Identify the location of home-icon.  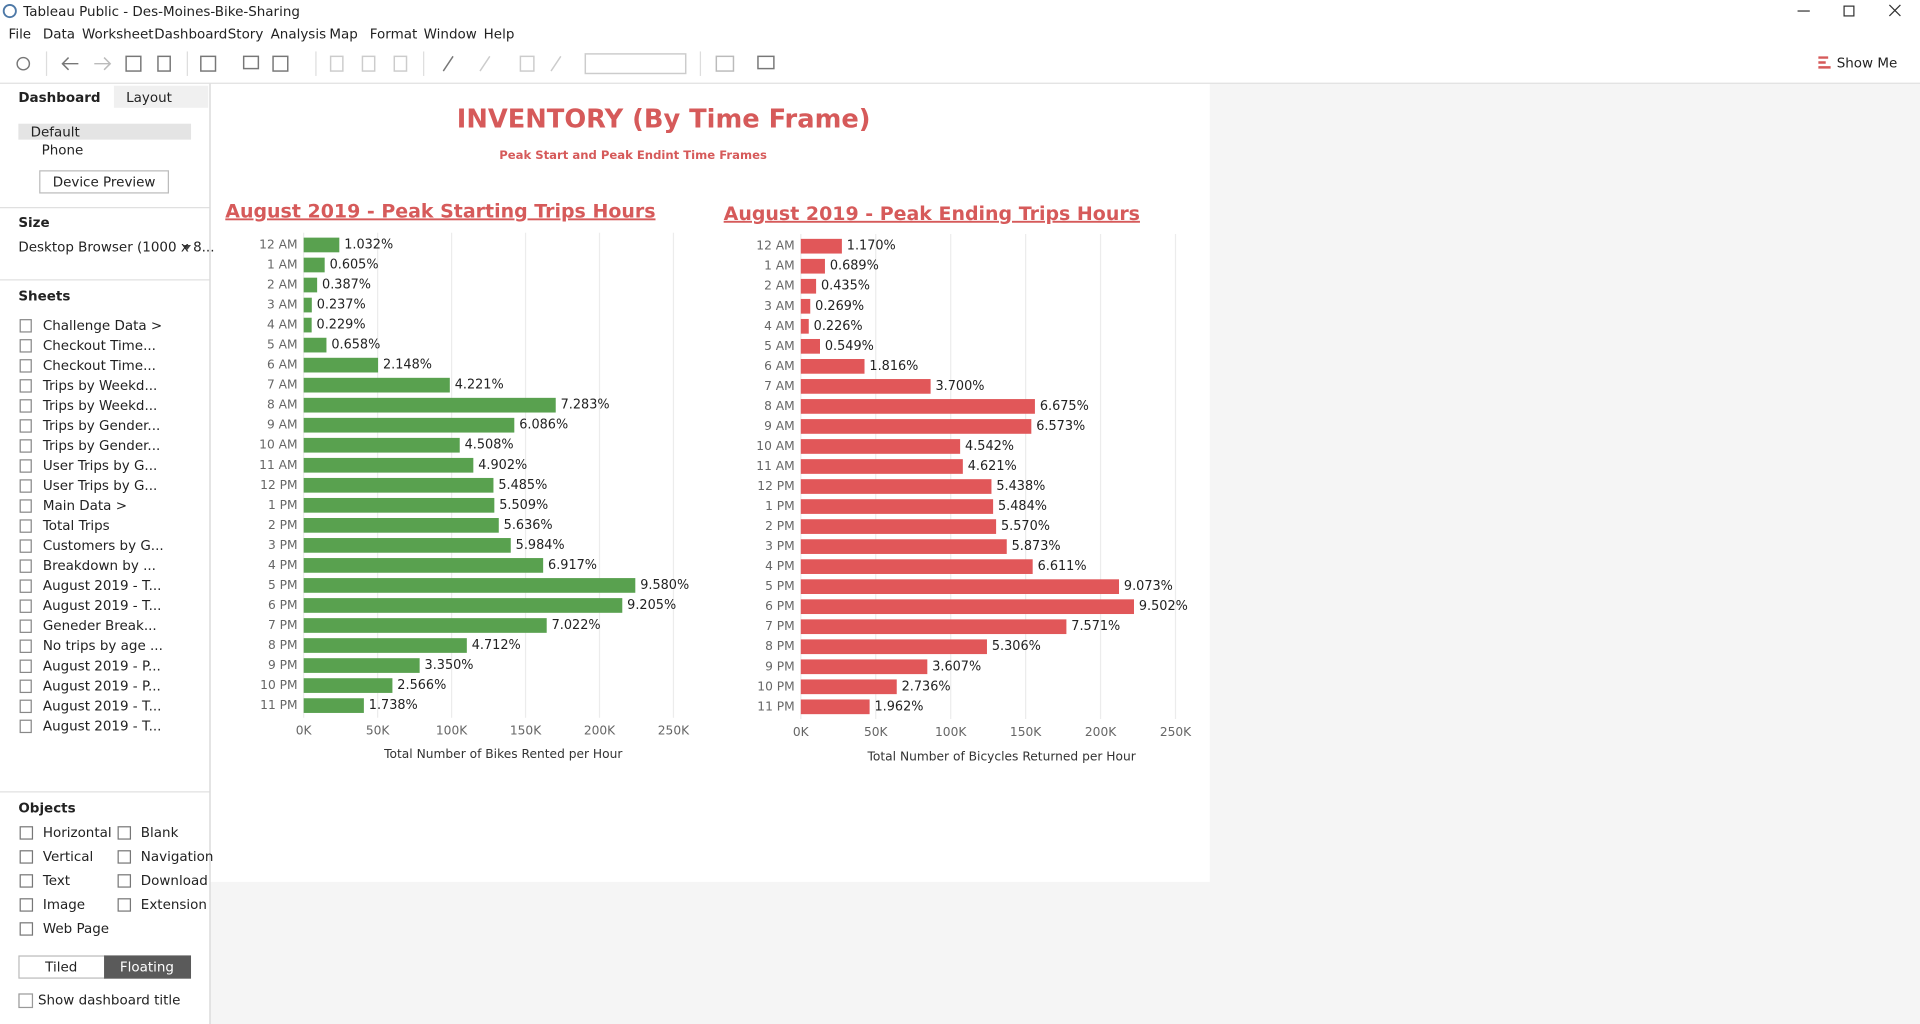
(23, 63).